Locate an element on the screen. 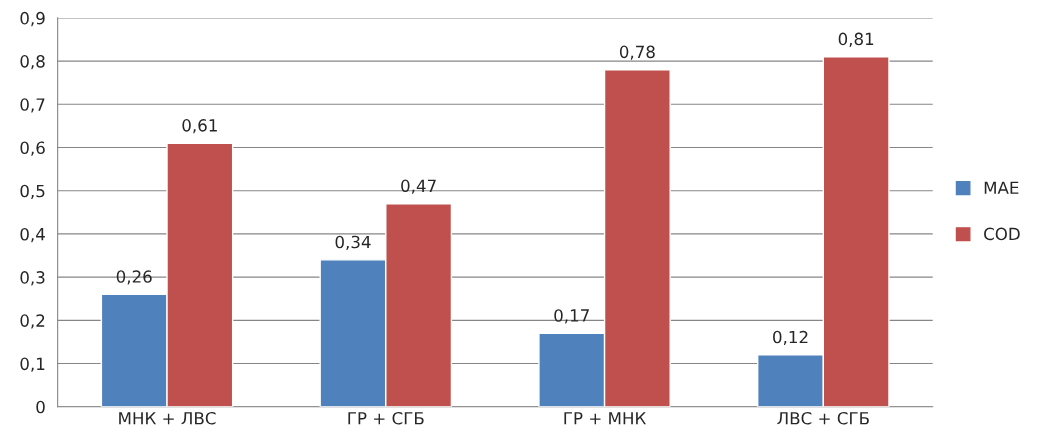 The height and width of the screenshot is (447, 1048). y-tick-label: 0,7 is located at coordinates (32, 105).